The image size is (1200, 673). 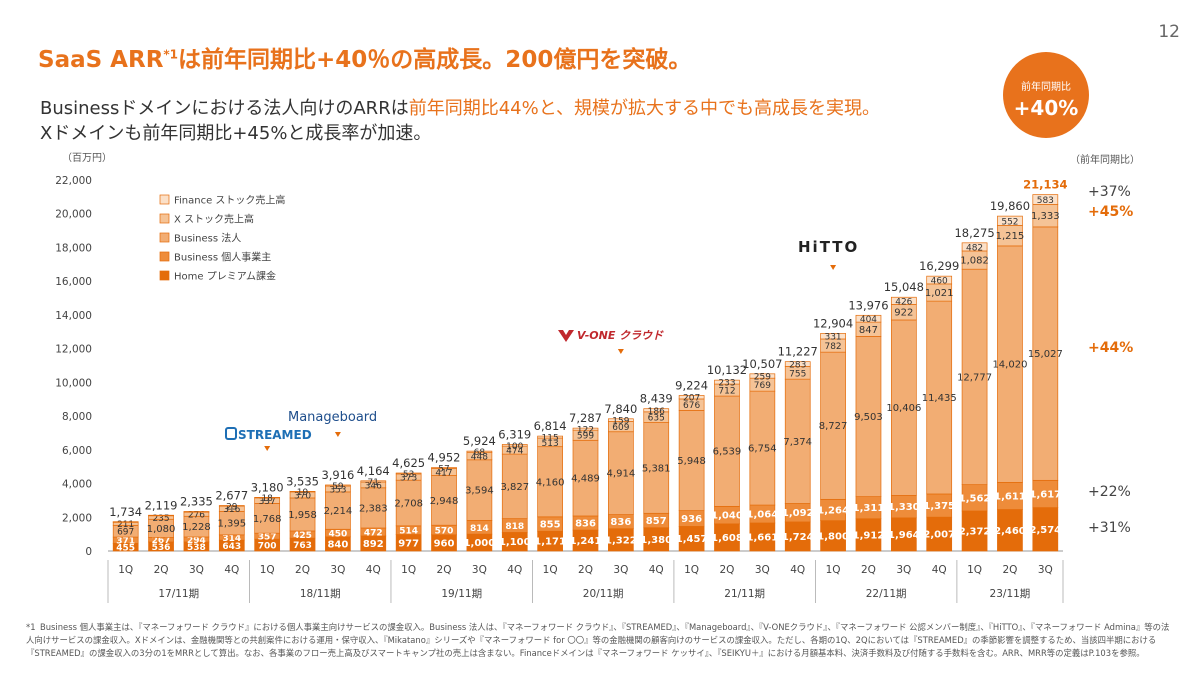 I want to click on data-label: 14,020, so click(x=1009, y=365).